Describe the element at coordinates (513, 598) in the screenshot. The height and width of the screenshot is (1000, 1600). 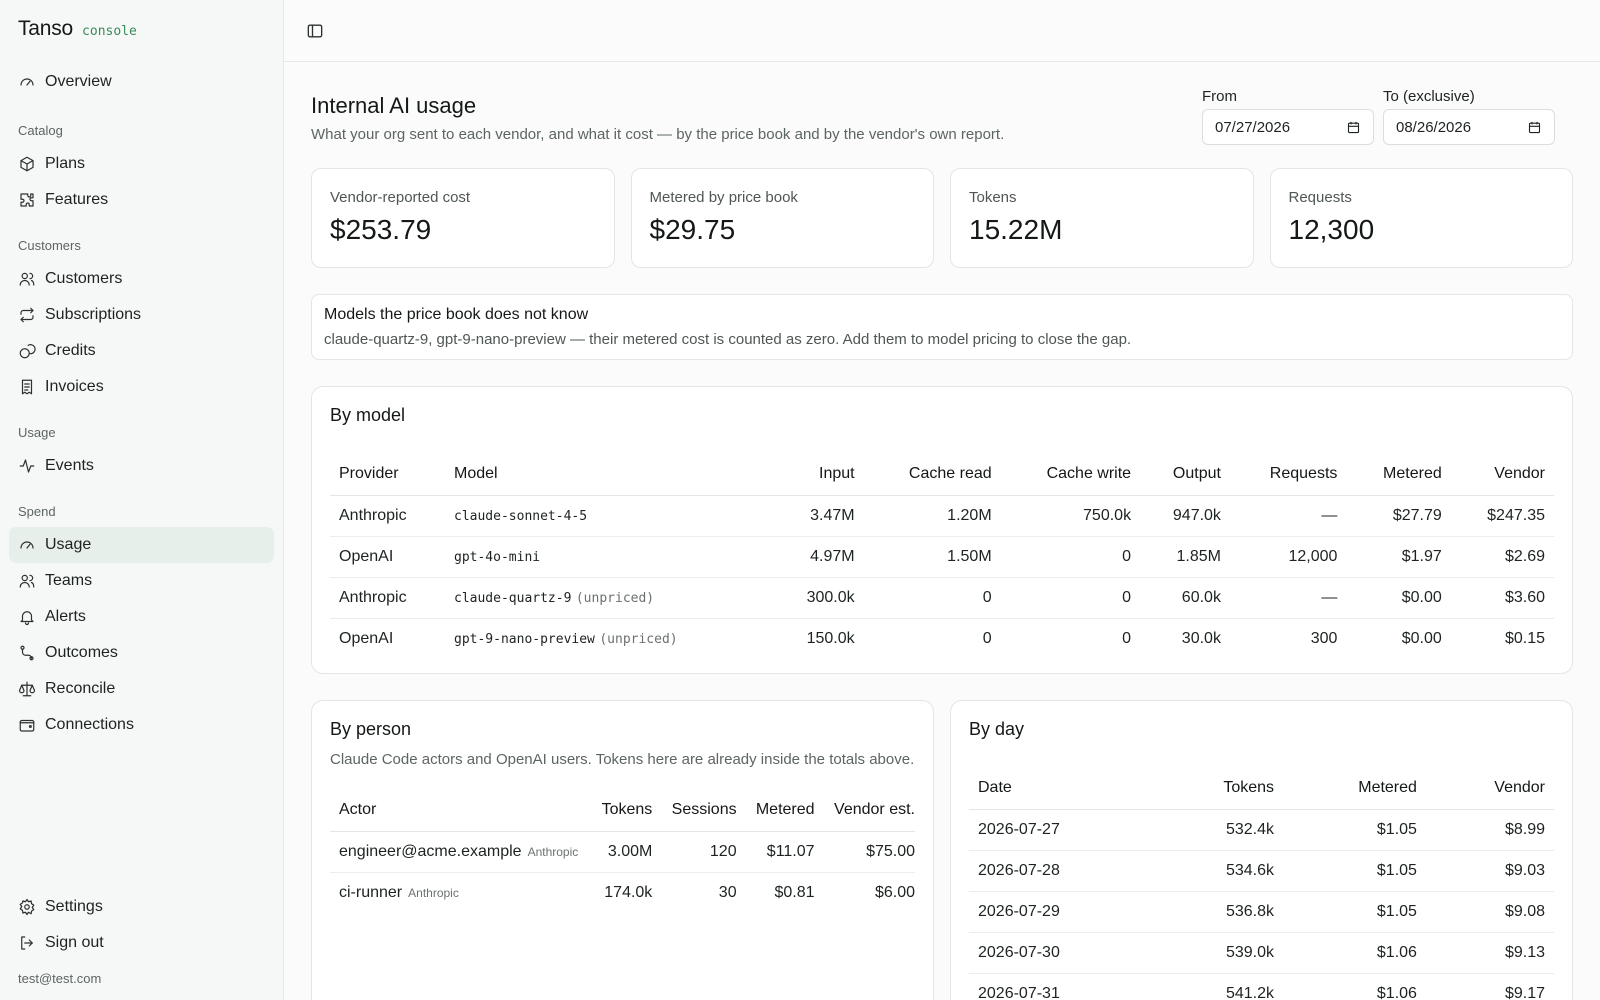
I see `model-id: claude-quartz-9` at that location.